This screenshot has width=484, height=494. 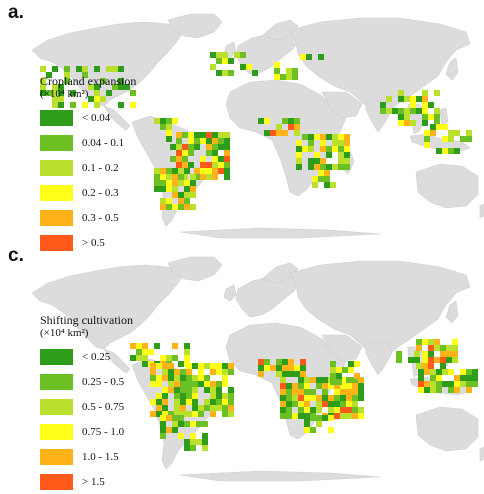 What do you see at coordinates (100, 456) in the screenshot?
I see `legend-label: 1.0 - 1.5` at bounding box center [100, 456].